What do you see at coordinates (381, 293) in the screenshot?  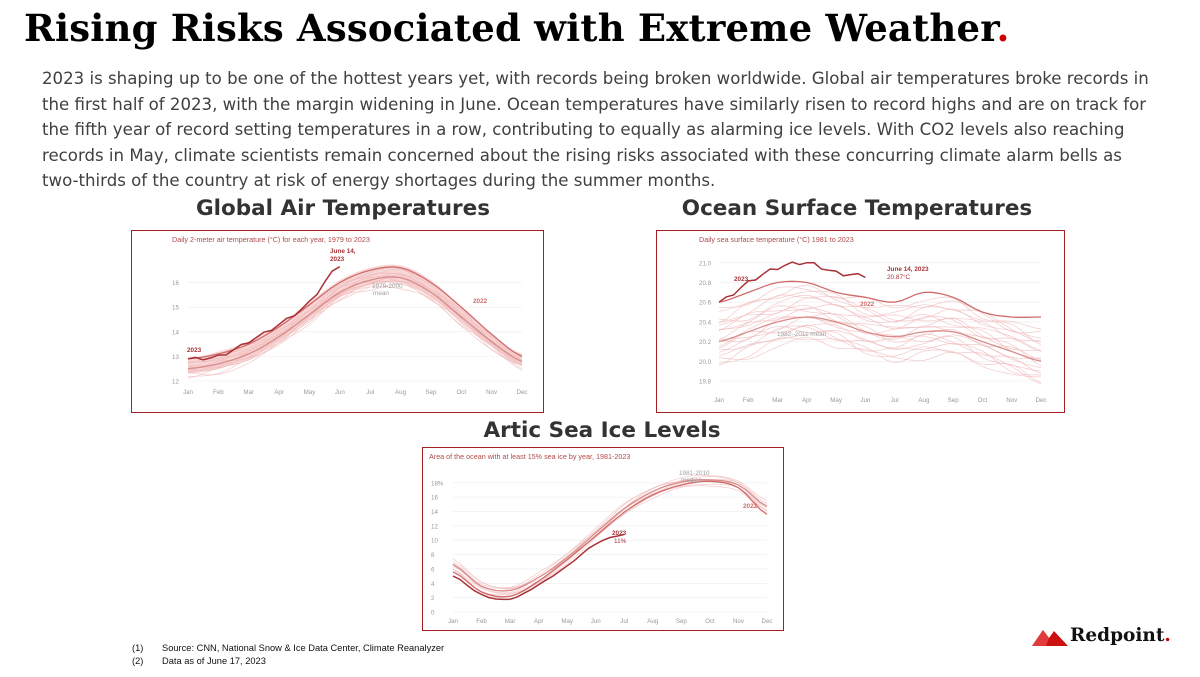 I see `undefined: mean` at bounding box center [381, 293].